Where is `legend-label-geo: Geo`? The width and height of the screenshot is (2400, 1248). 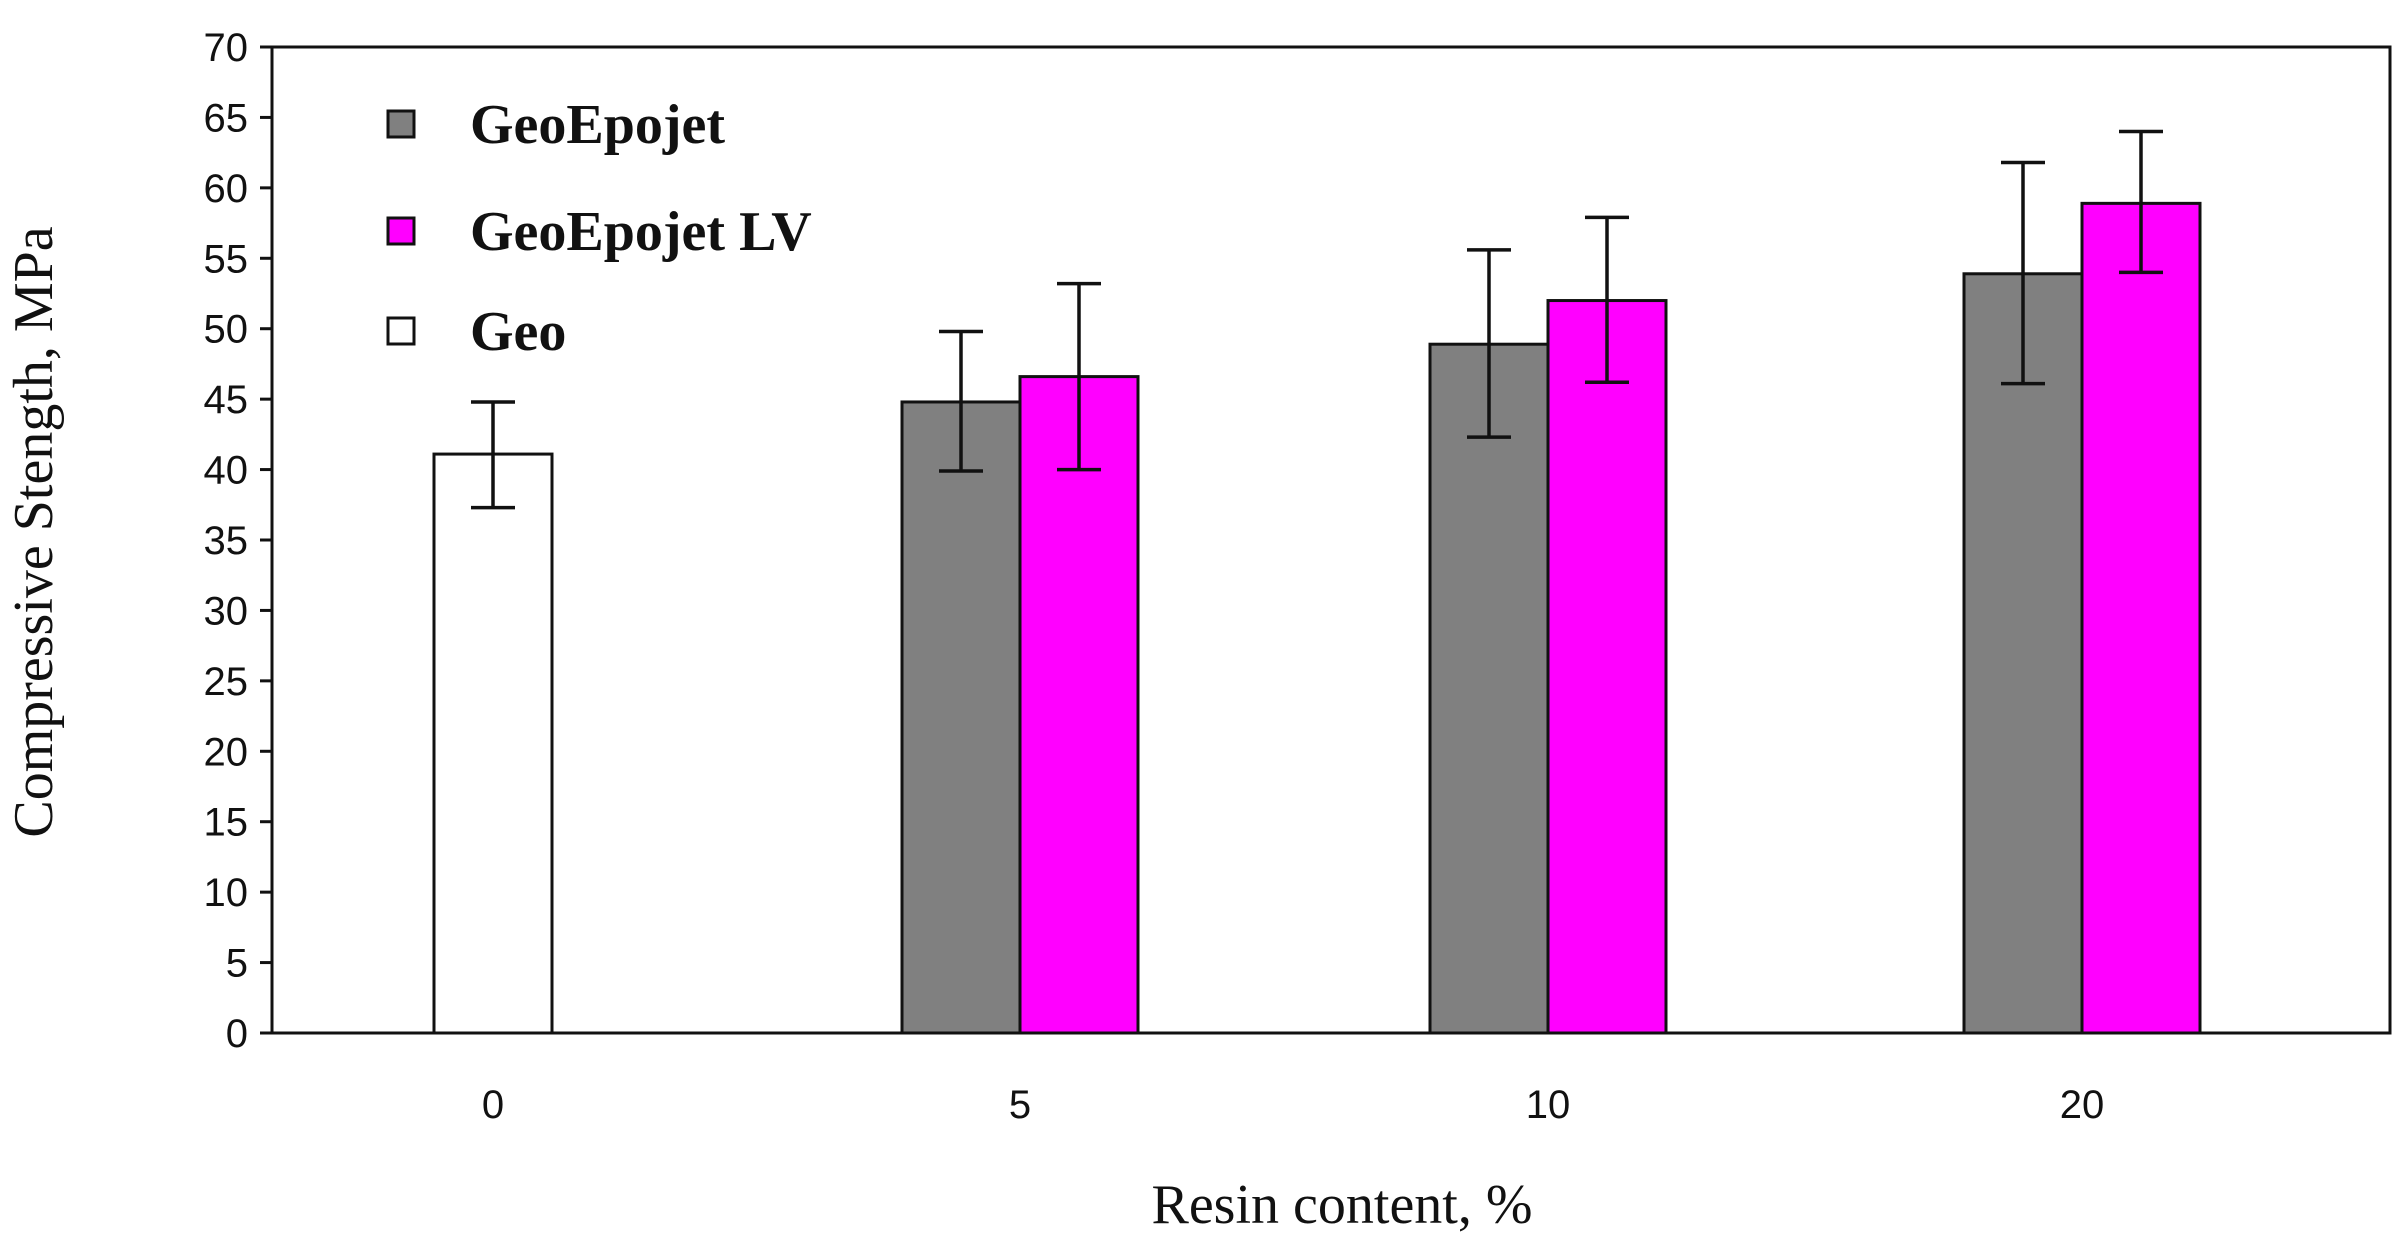
legend-label-geo: Geo is located at coordinates (518, 332).